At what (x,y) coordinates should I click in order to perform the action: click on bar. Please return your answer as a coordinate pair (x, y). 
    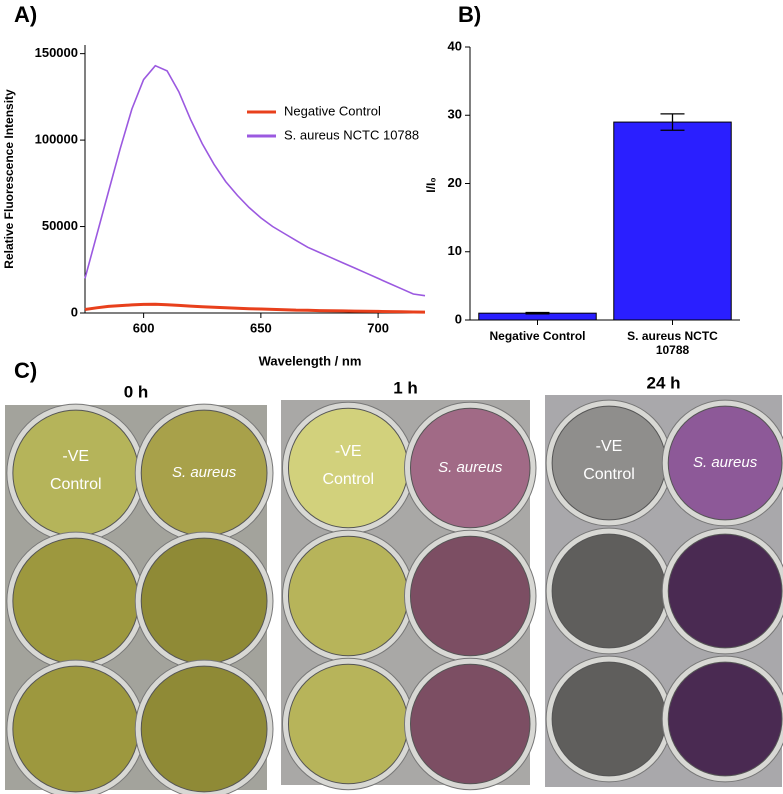
    Looking at the image, I should click on (672, 221).